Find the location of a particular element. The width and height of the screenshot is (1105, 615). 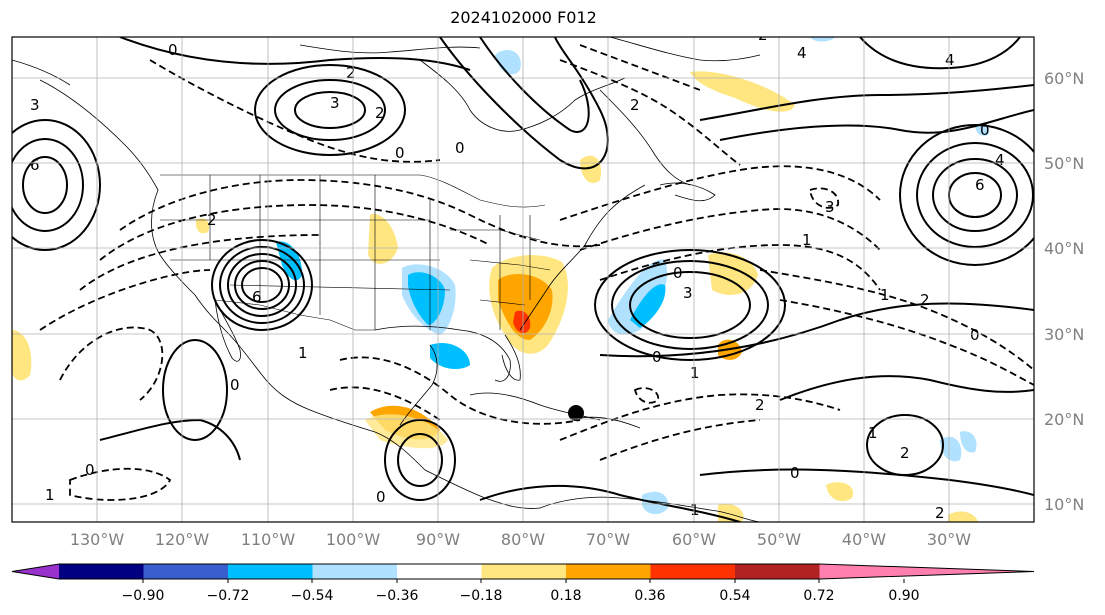

shade-cool-gulfcoast is located at coordinates (450, 356).